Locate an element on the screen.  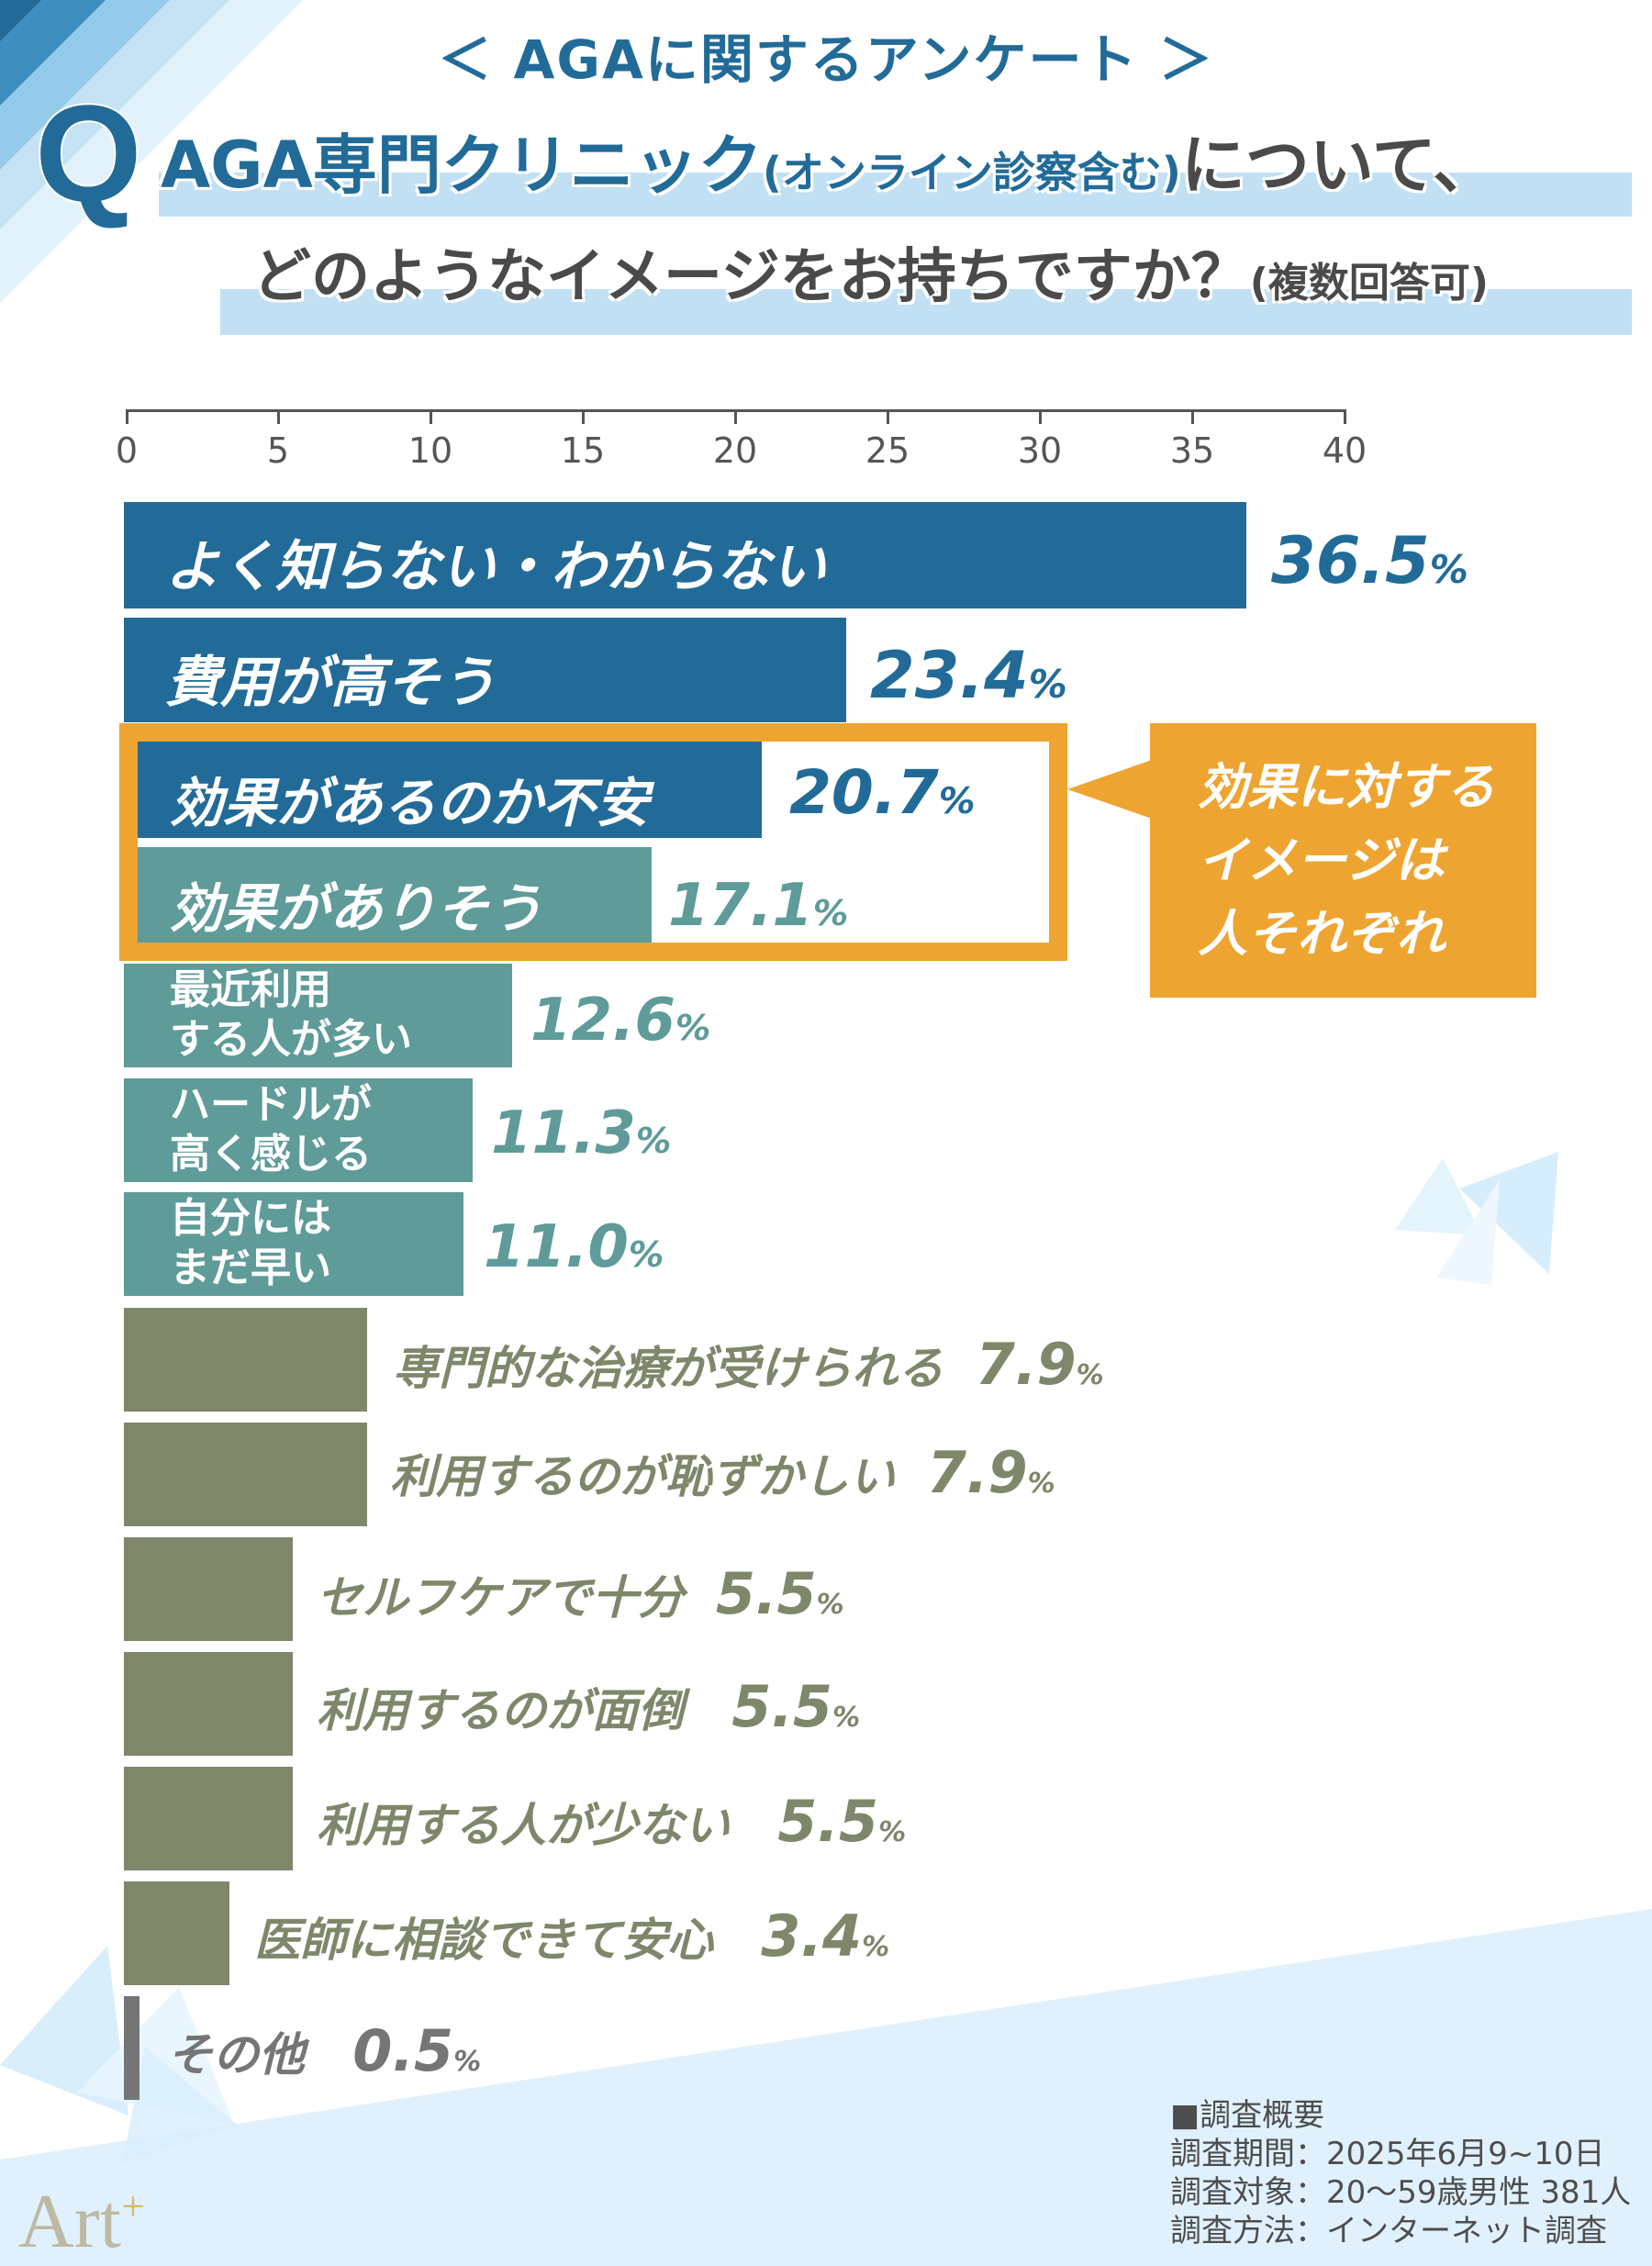
summary-heading: ■調査概要 is located at coordinates (1247, 2115).